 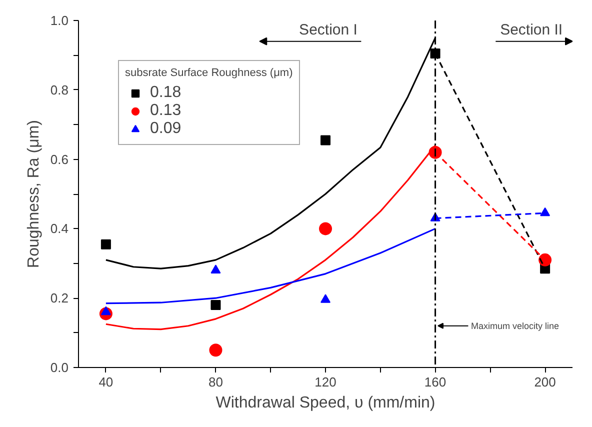 I want to click on y-tick-label: 0.2, so click(x=59, y=298).